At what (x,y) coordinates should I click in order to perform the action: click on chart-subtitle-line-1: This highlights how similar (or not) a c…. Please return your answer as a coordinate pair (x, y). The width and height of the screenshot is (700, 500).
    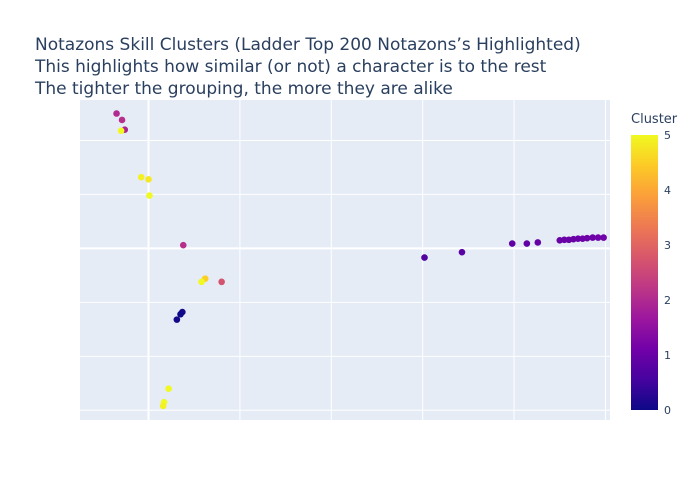
    Looking at the image, I should click on (291, 67).